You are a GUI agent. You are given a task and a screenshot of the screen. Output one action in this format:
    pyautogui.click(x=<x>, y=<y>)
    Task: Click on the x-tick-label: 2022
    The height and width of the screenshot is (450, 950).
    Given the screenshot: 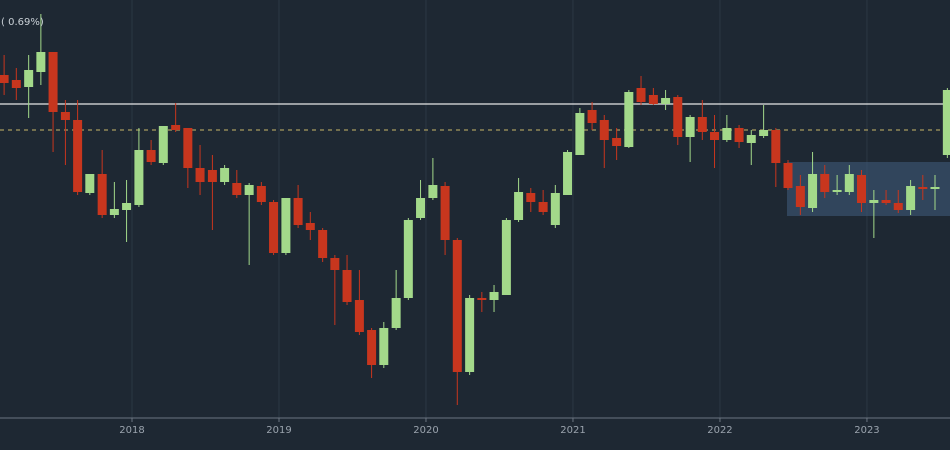 What is the action you would take?
    pyautogui.click(x=719, y=430)
    